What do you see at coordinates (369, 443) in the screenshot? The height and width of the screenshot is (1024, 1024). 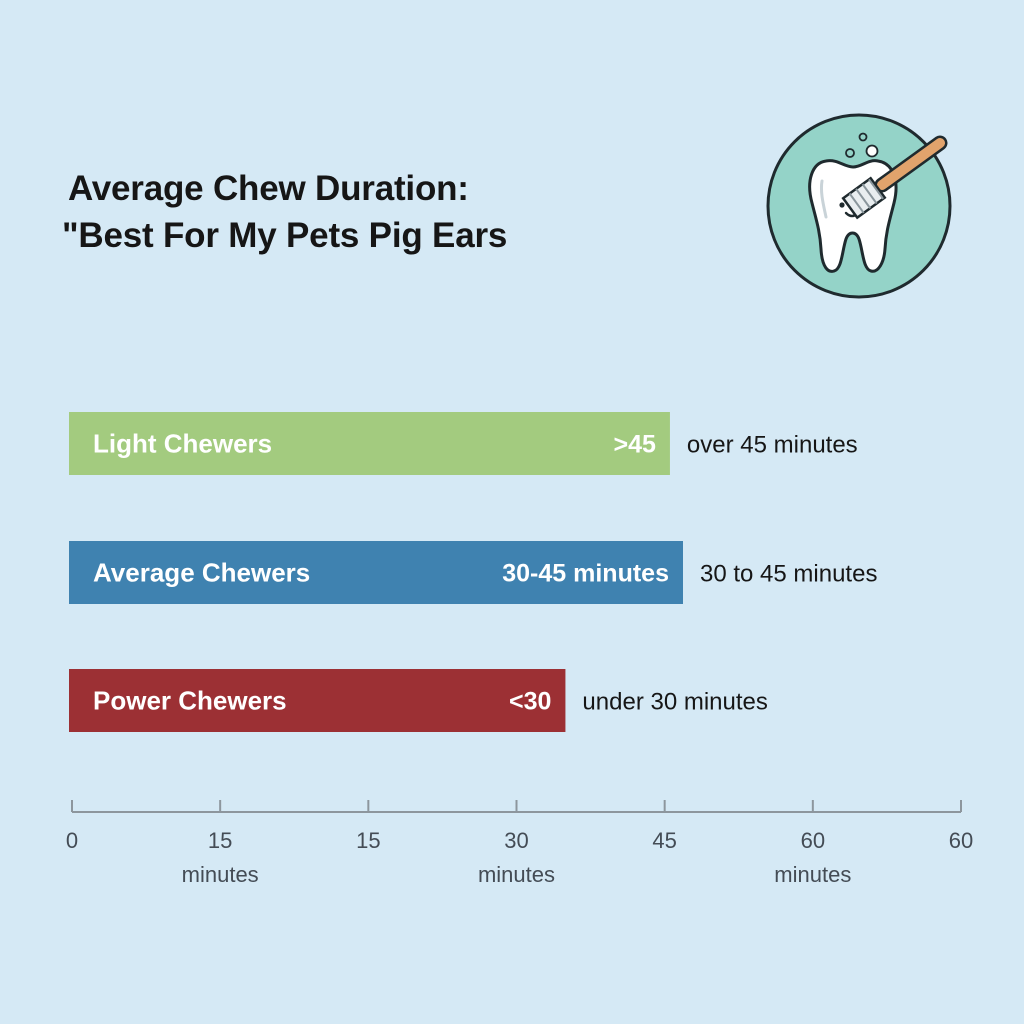 I see `bar-light-chewers` at bounding box center [369, 443].